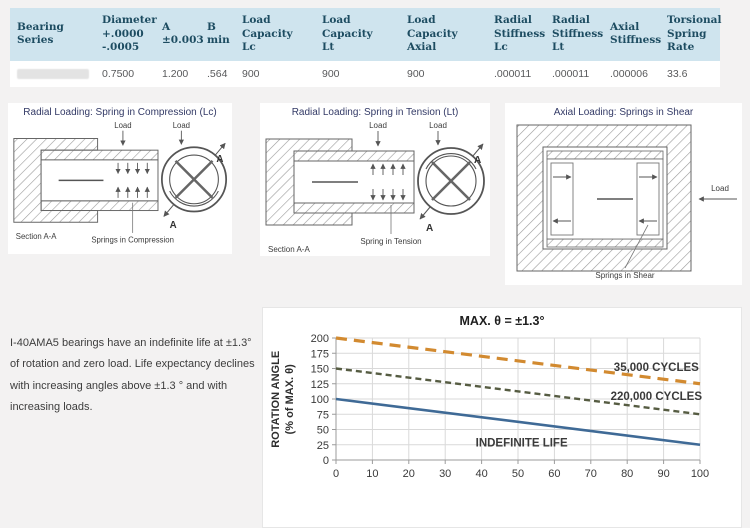 The width and height of the screenshot is (750, 528). Describe the element at coordinates (445, 474) in the screenshot. I see `svg-text: 30` at that location.